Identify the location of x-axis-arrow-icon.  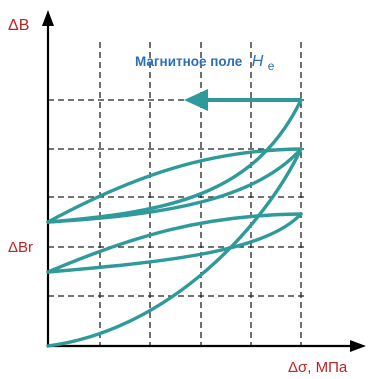
(358, 346).